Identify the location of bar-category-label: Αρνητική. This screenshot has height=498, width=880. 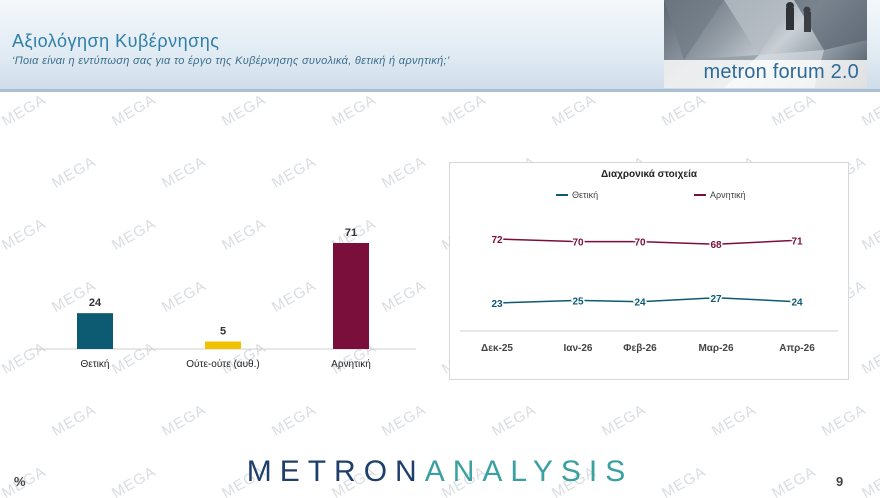
(351, 364).